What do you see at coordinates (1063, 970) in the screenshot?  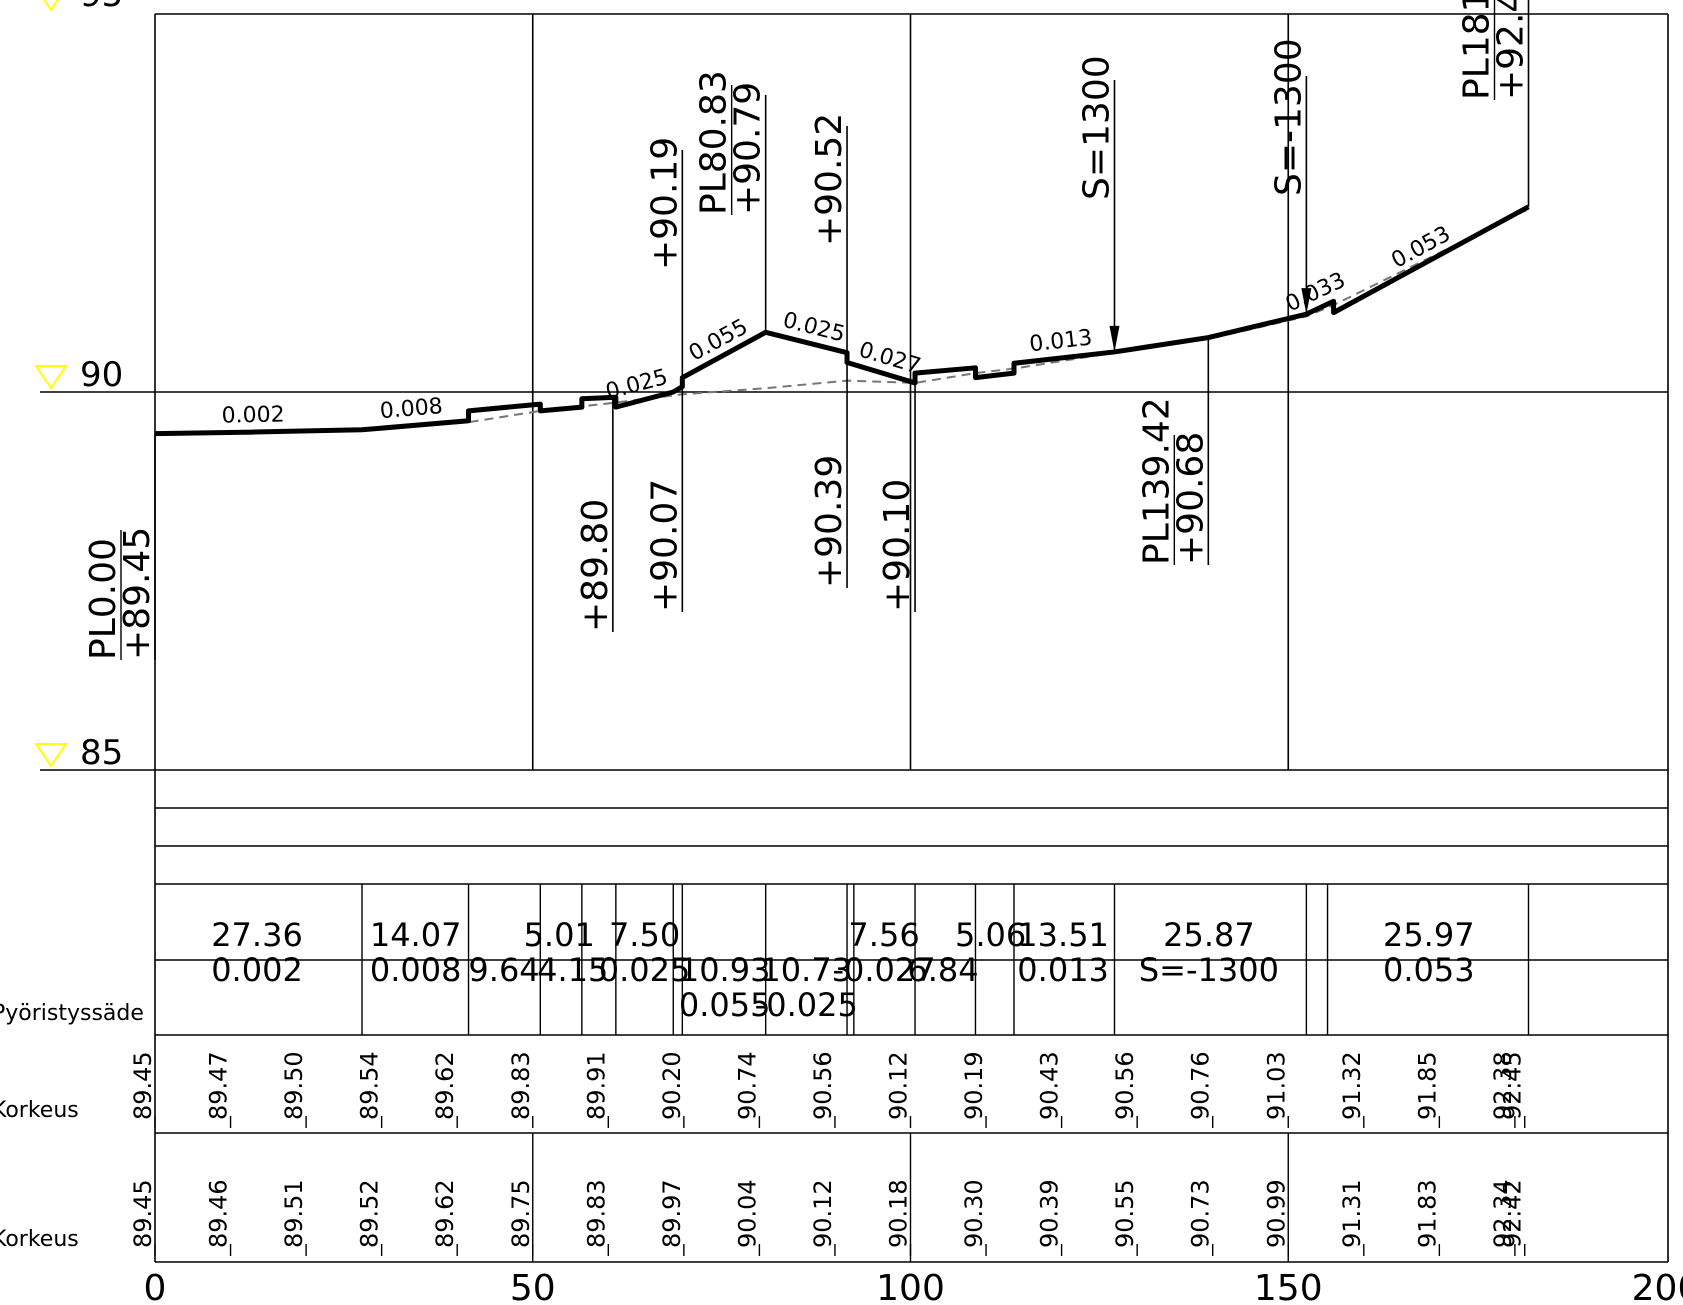 I see `radius-cell-text: 0.013` at bounding box center [1063, 970].